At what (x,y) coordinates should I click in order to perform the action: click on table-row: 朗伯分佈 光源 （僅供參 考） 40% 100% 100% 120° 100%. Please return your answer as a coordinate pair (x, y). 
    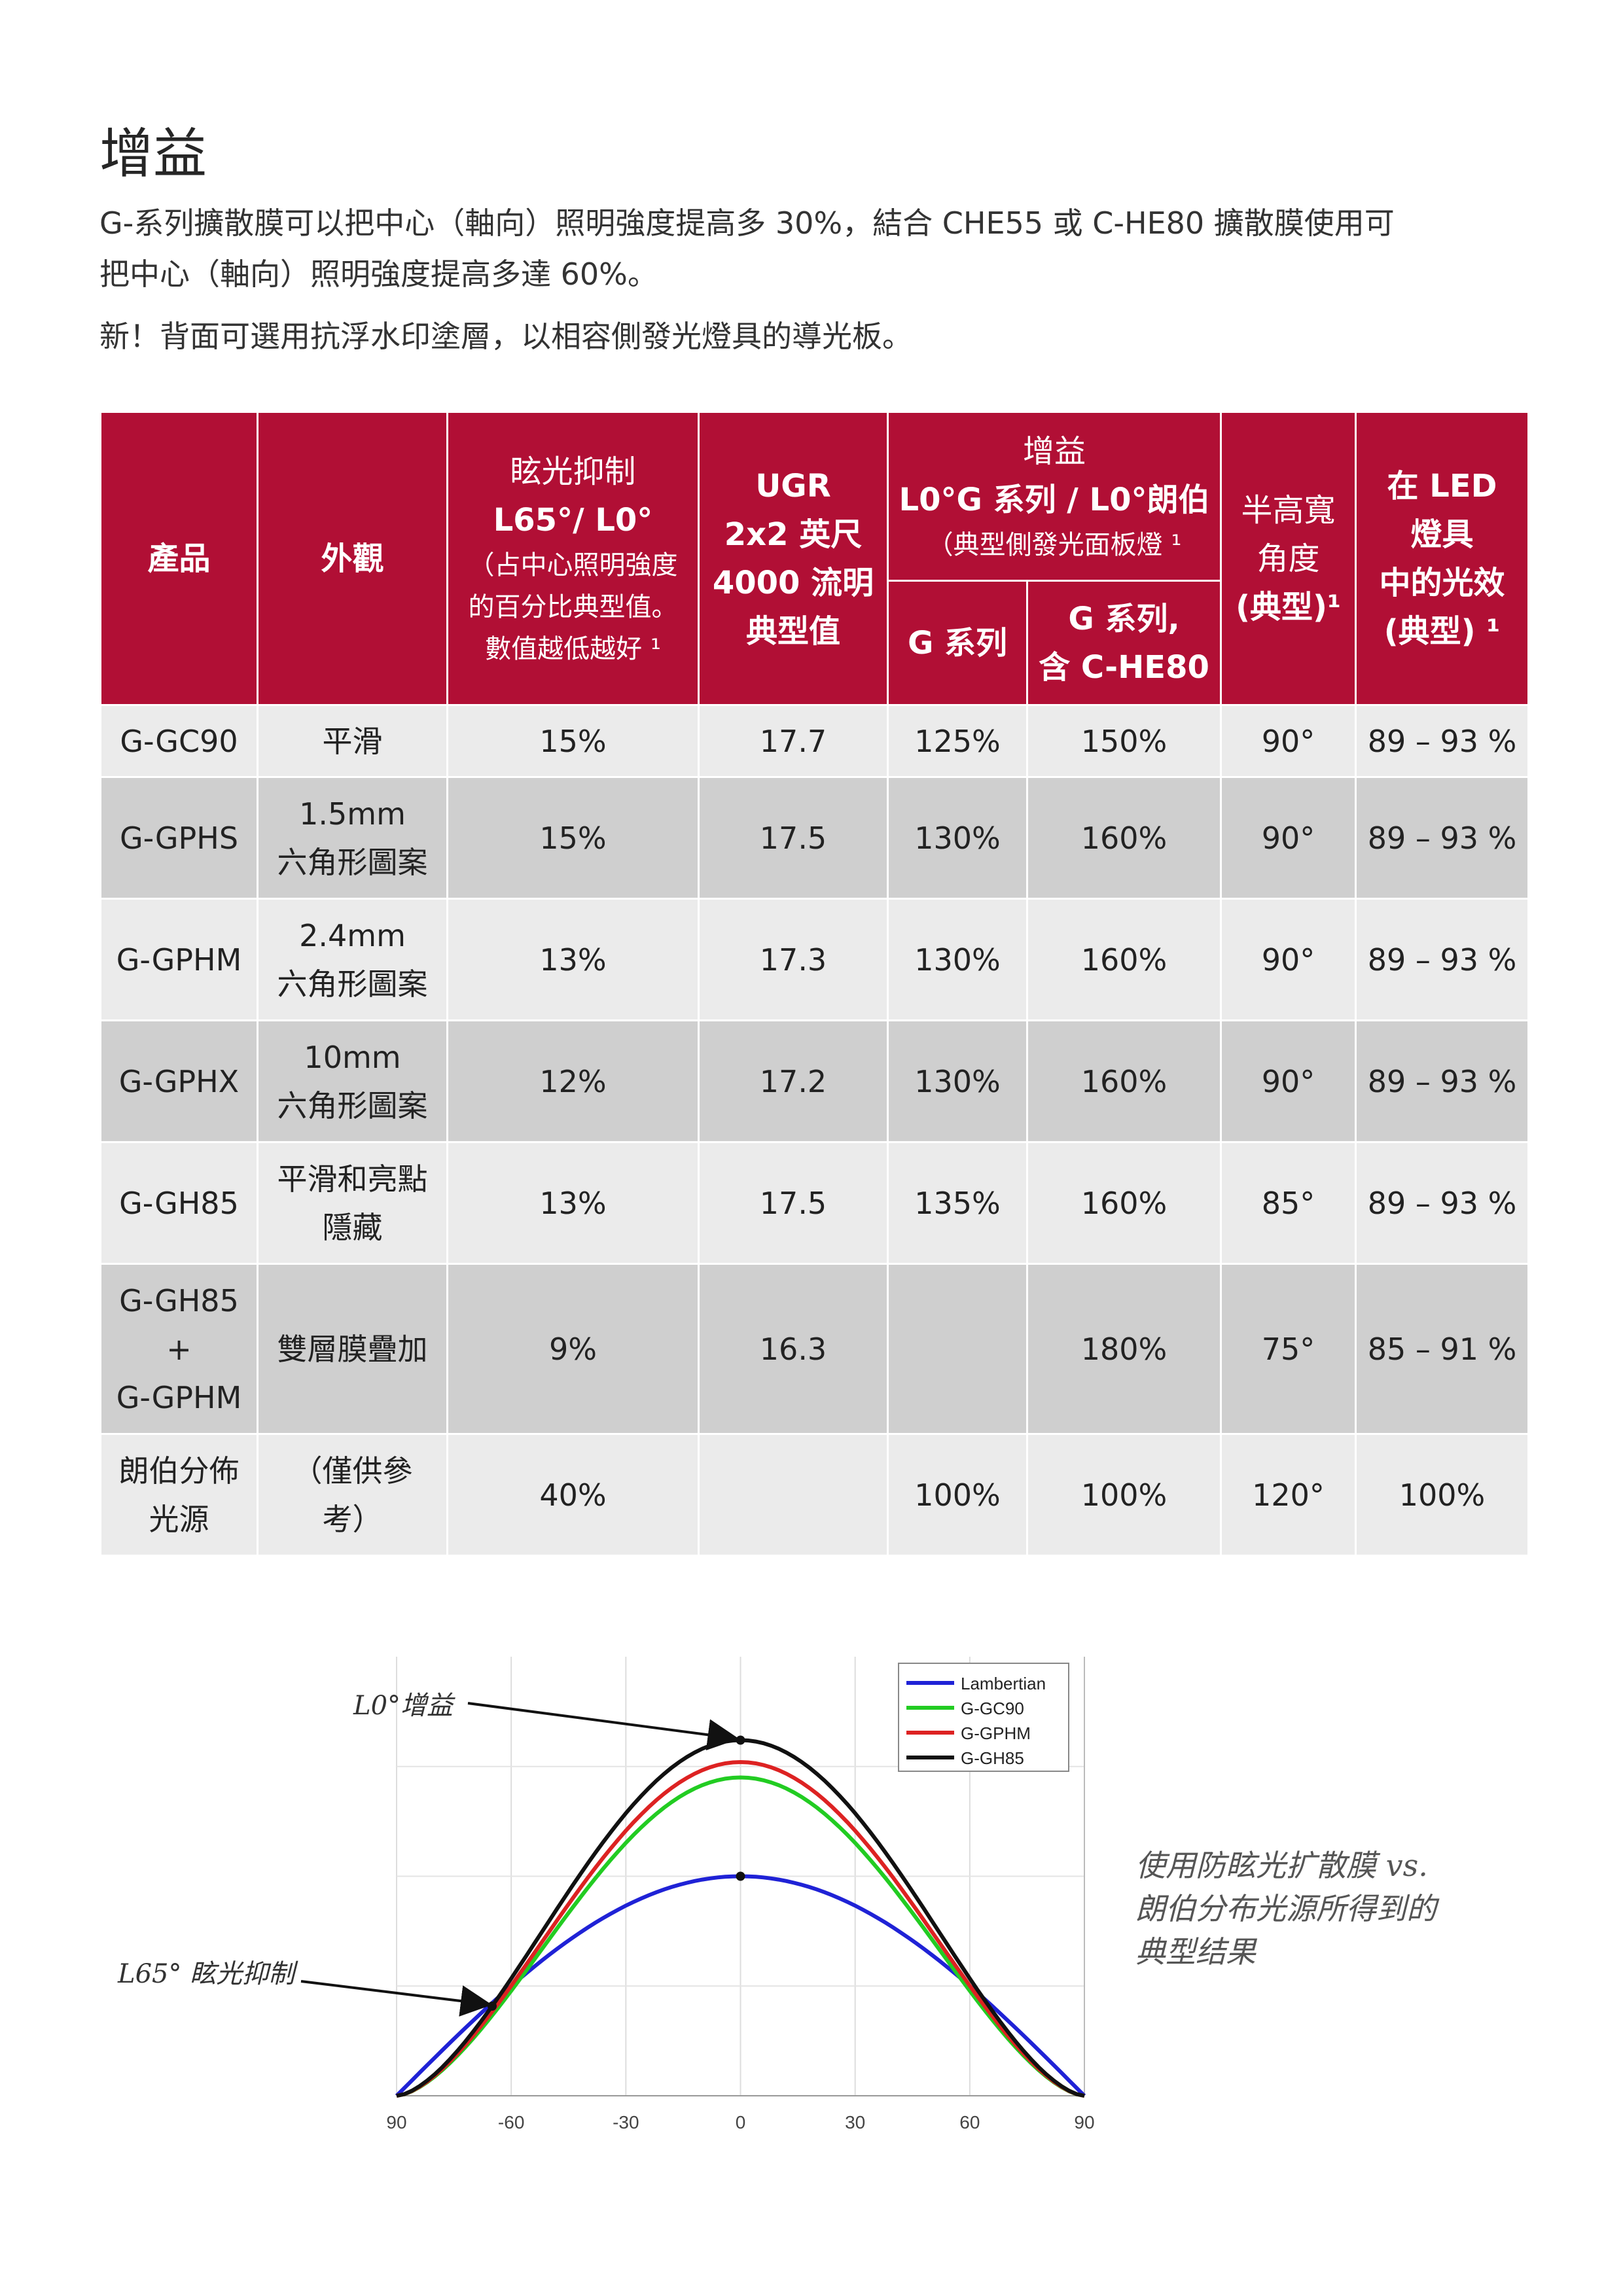
    Looking at the image, I should click on (815, 1495).